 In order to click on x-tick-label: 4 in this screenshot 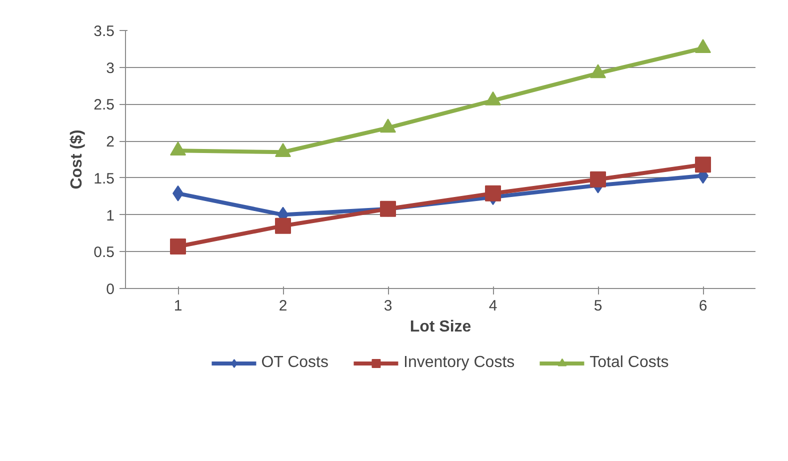, I will do `click(493, 306)`.